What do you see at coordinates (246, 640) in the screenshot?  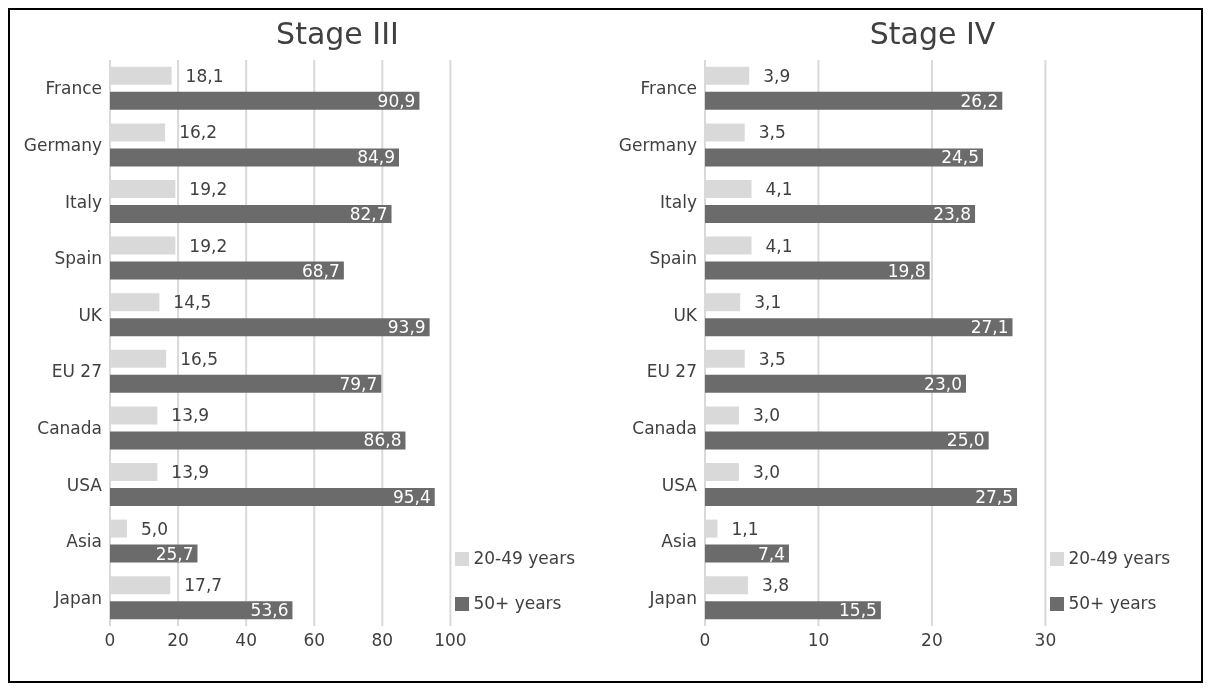 I see `x-tick-label: 40` at bounding box center [246, 640].